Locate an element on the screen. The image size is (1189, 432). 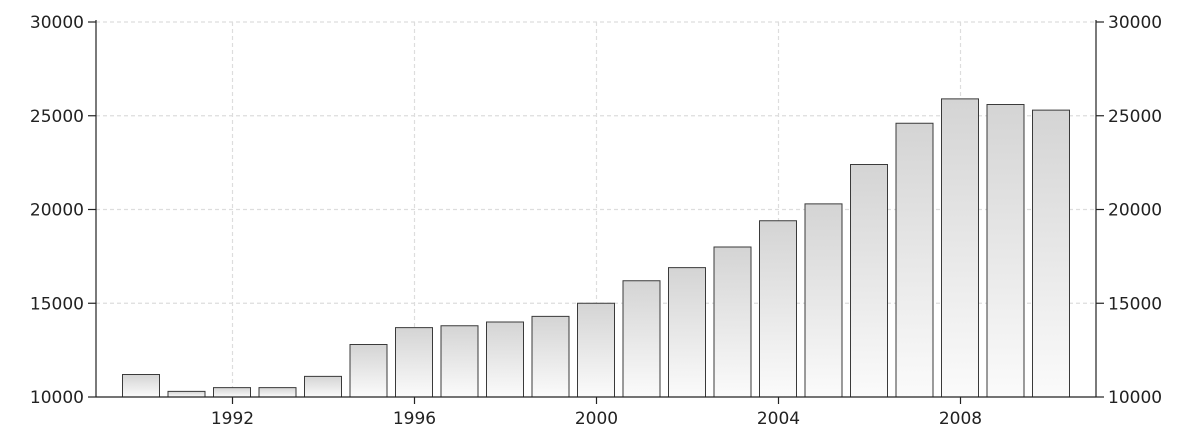
x-tick-label: 2008 is located at coordinates (960, 419).